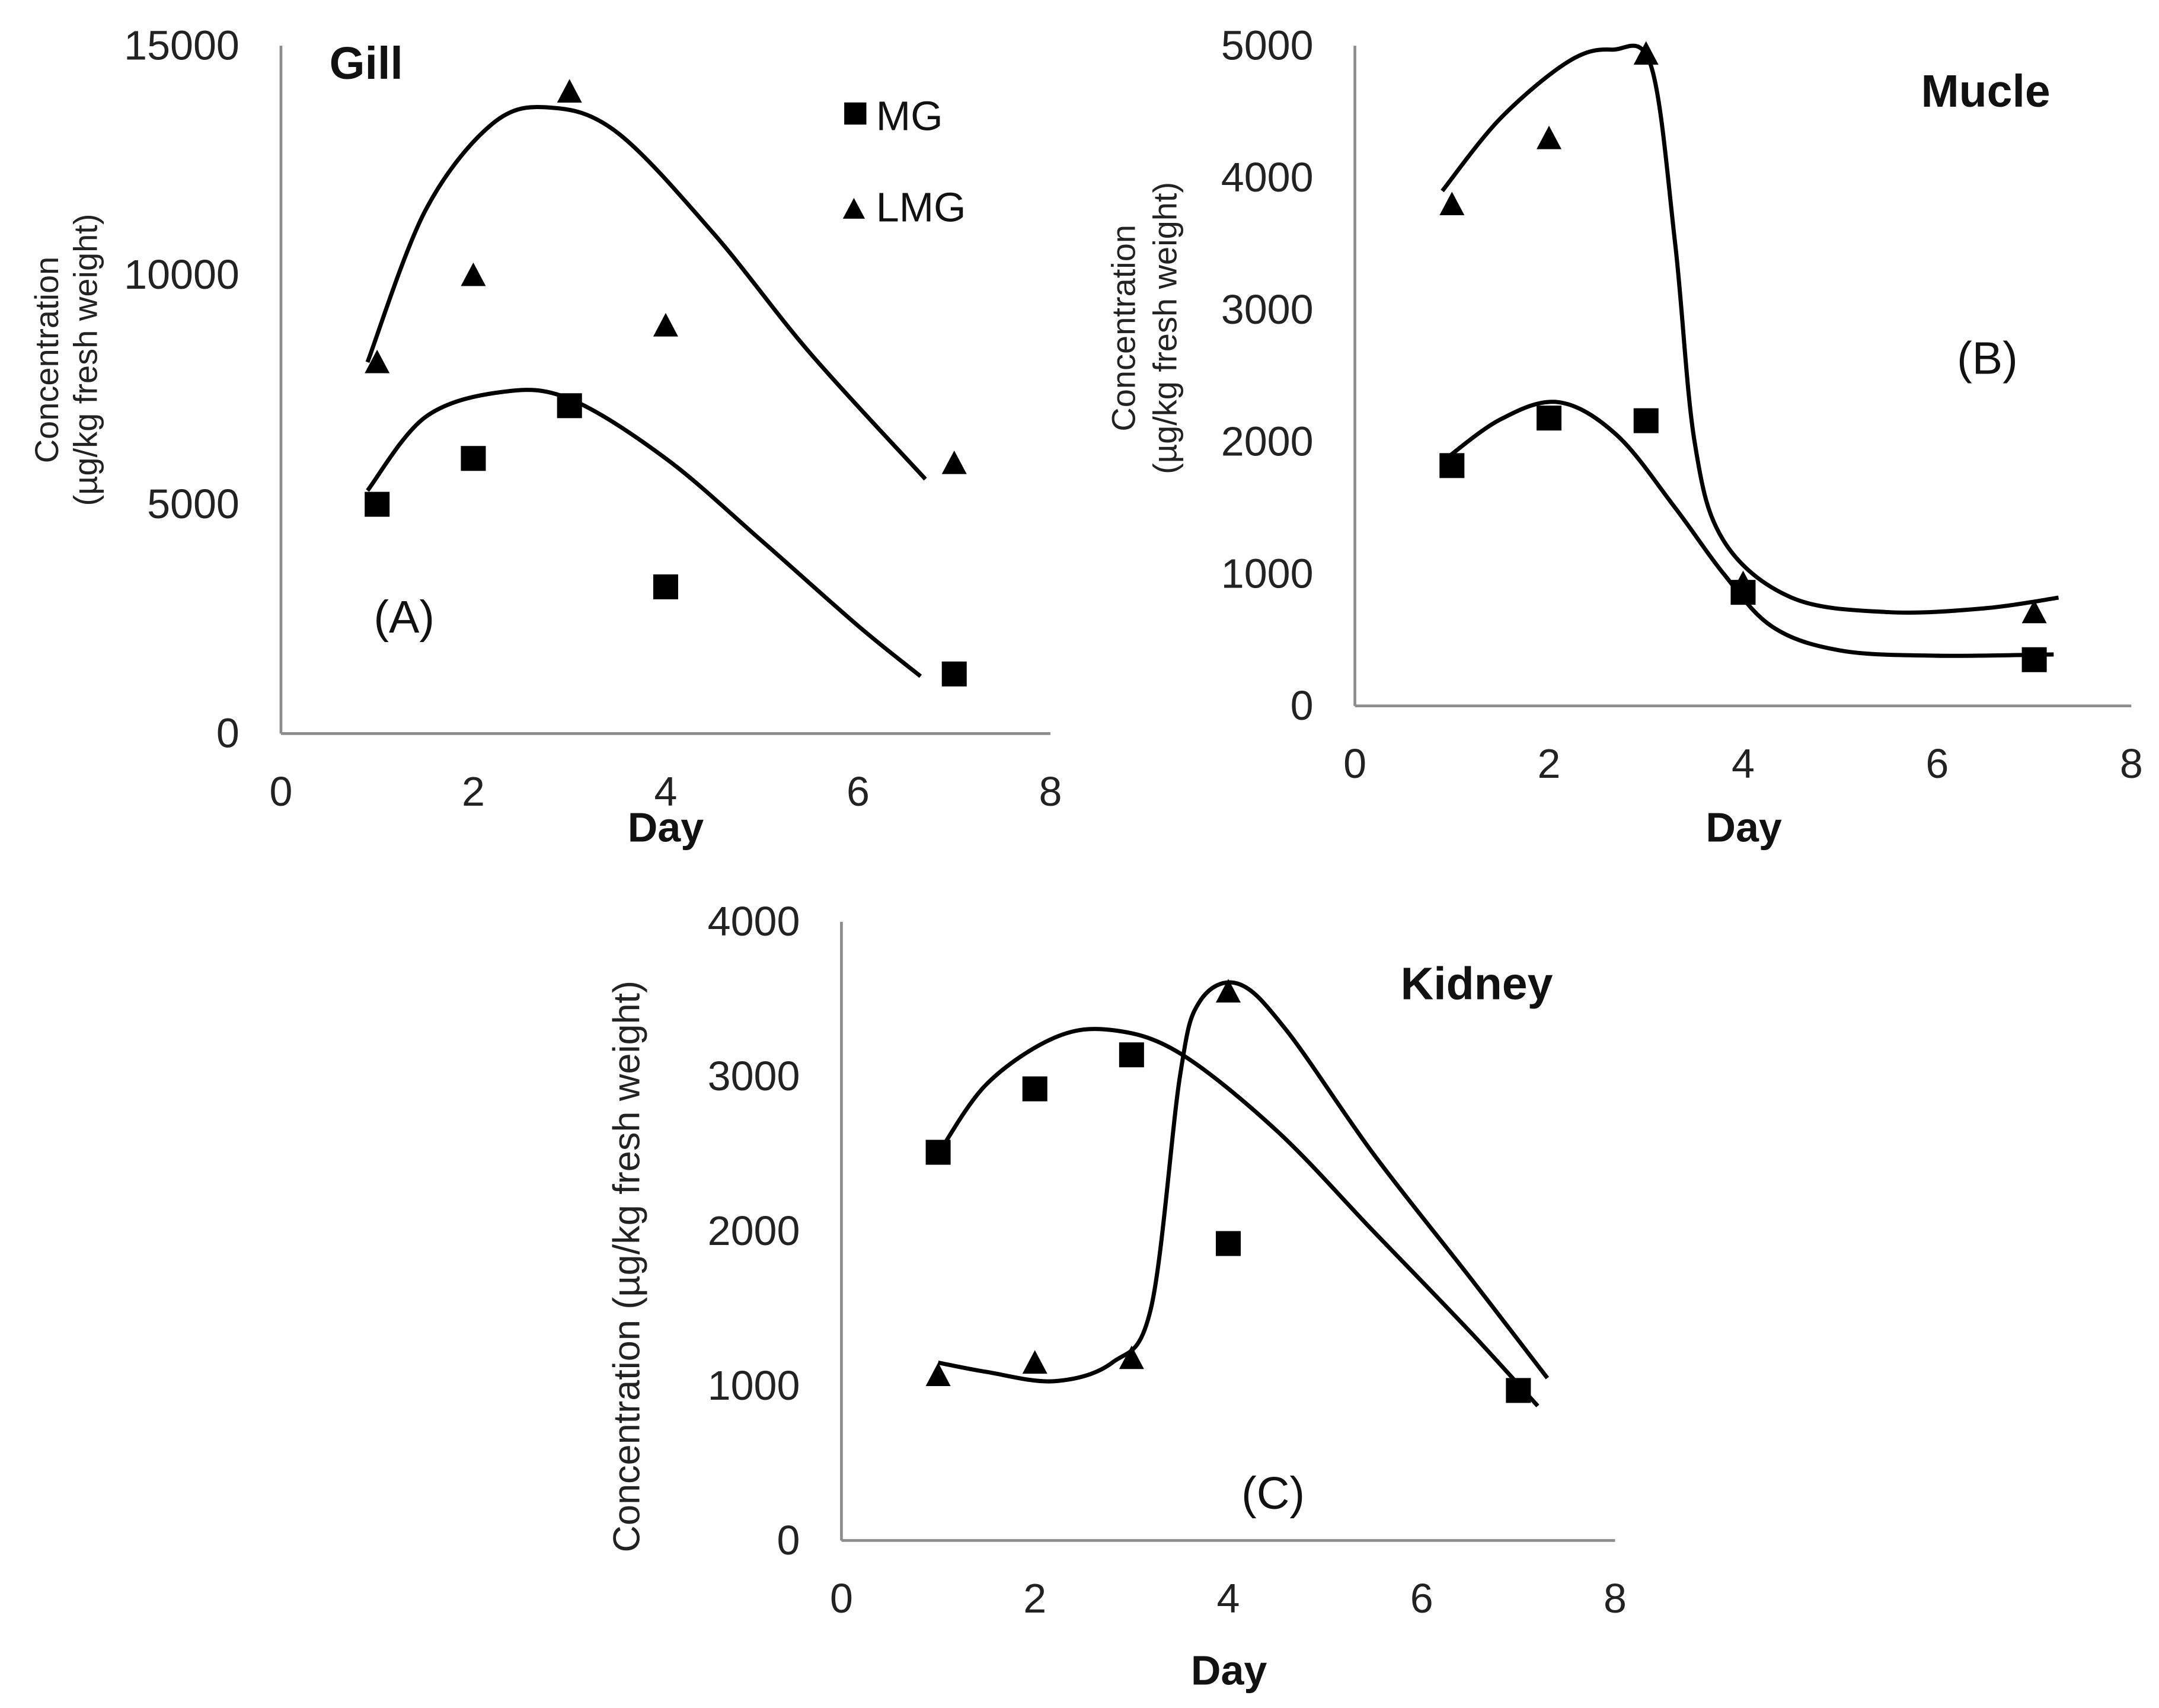 The height and width of the screenshot is (1708, 2159). I want to click on panel-title: Mucle, so click(1986, 91).